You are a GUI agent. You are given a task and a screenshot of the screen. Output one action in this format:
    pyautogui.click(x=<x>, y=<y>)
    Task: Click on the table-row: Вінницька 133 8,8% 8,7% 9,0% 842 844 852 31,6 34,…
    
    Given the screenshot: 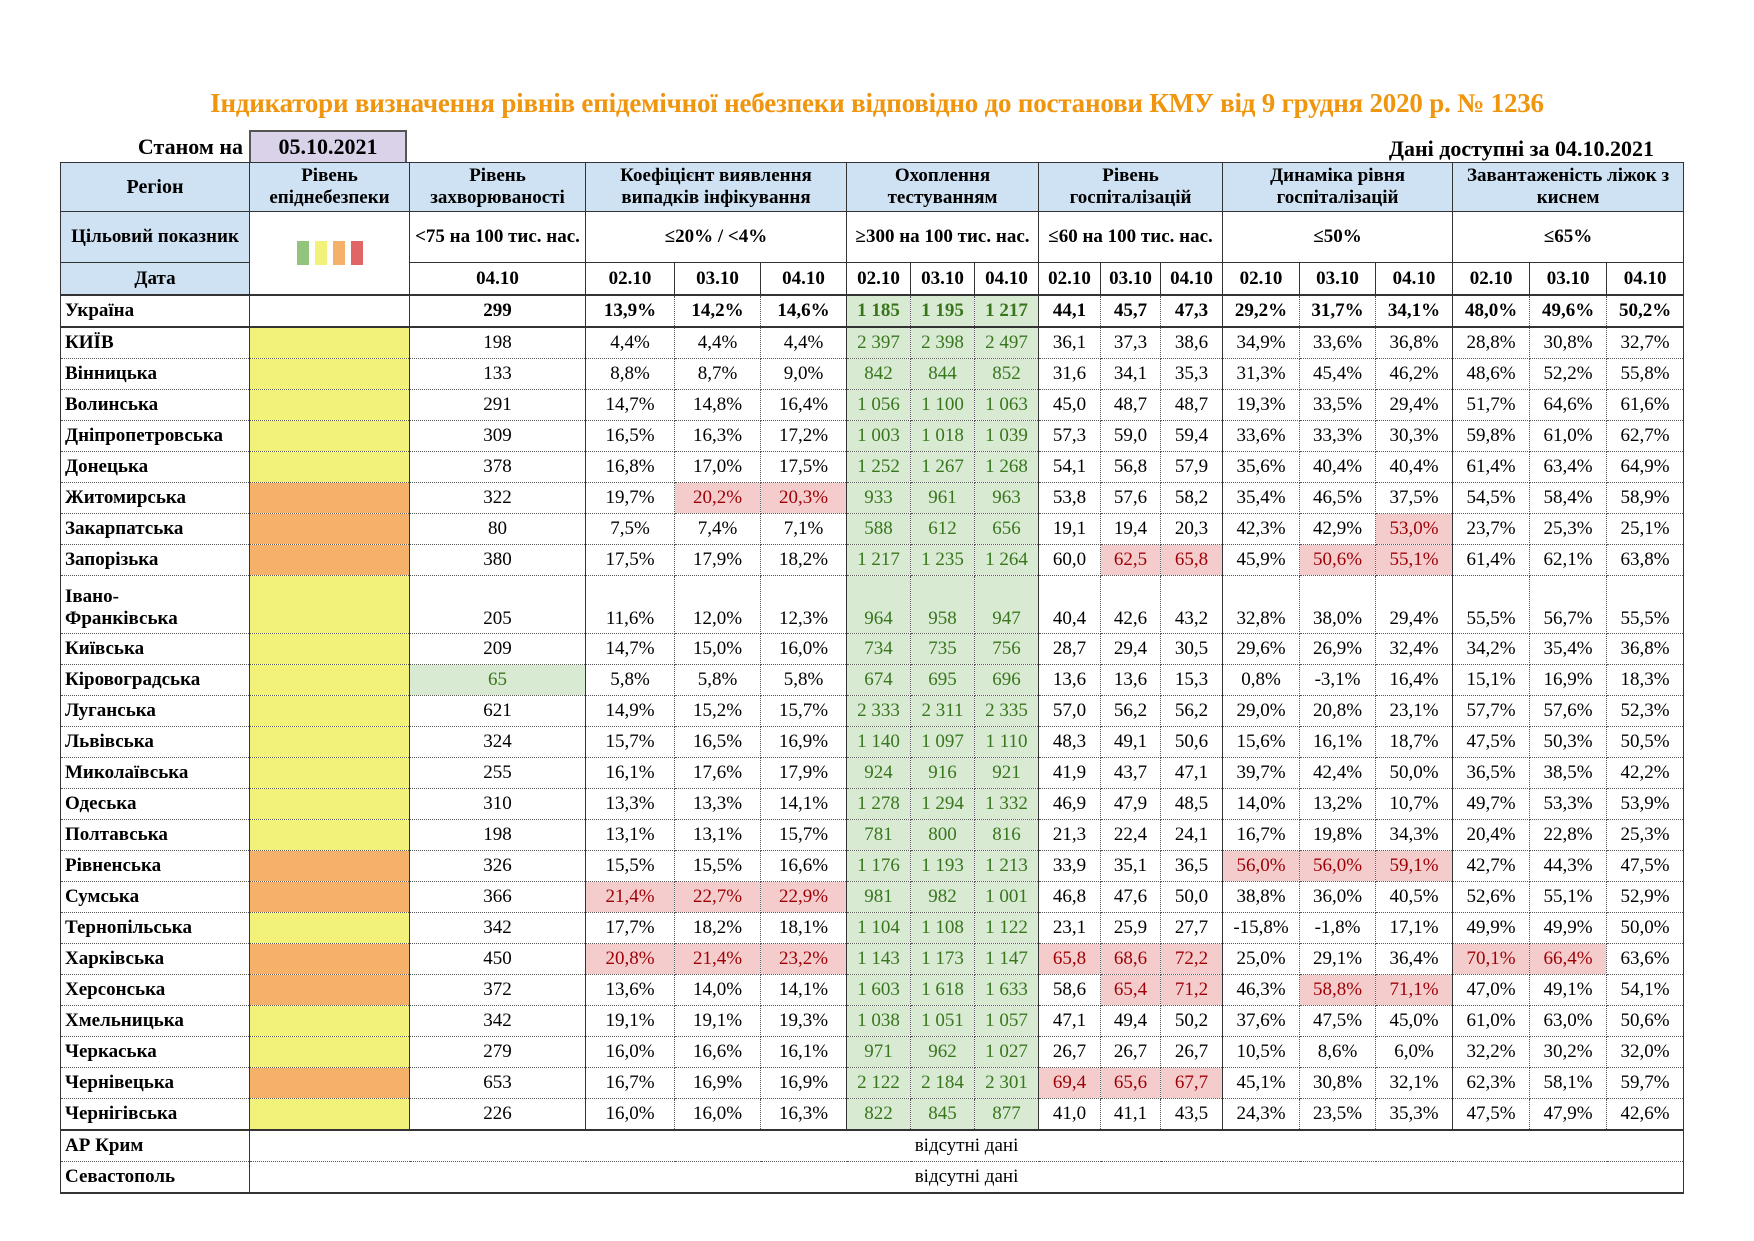 What is the action you would take?
    pyautogui.click(x=872, y=374)
    